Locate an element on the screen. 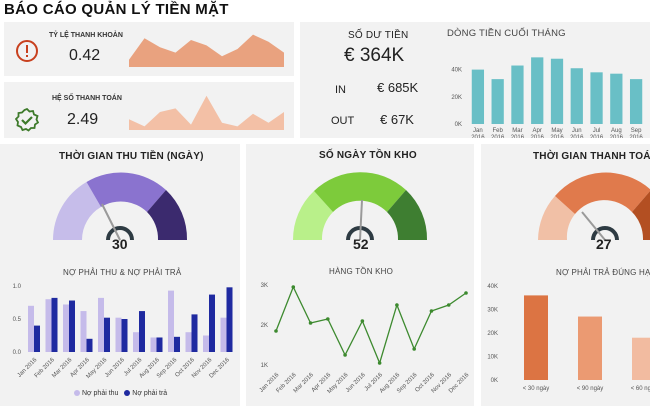  x-tick-label: < 90 ngày is located at coordinates (590, 389).